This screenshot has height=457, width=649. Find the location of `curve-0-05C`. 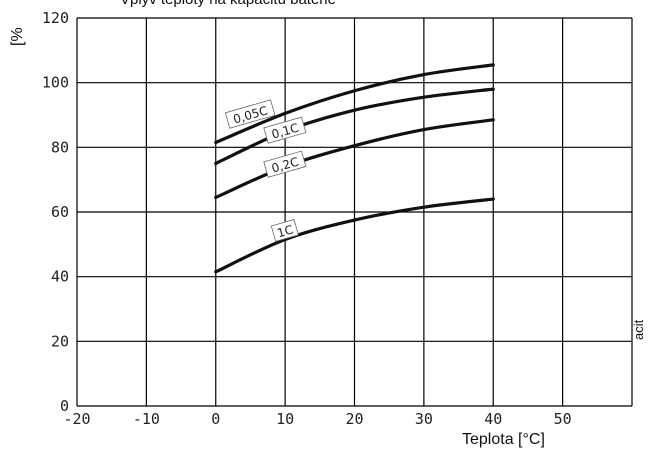

curve-0-05C is located at coordinates (354, 104).